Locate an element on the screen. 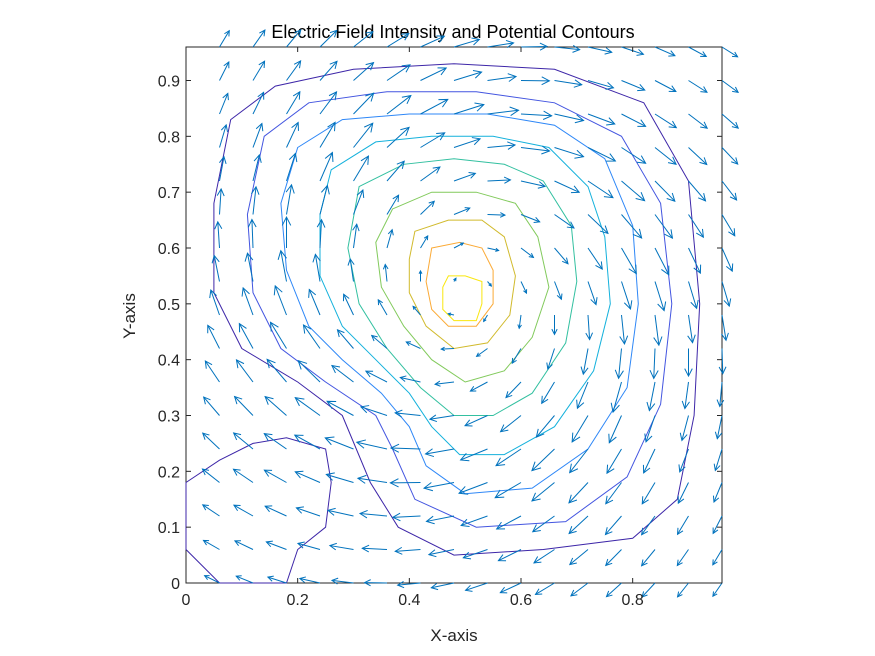 Image resolution: width=875 pixels, height=656 pixels. x-axis-label: X-axis is located at coordinates (453, 635).